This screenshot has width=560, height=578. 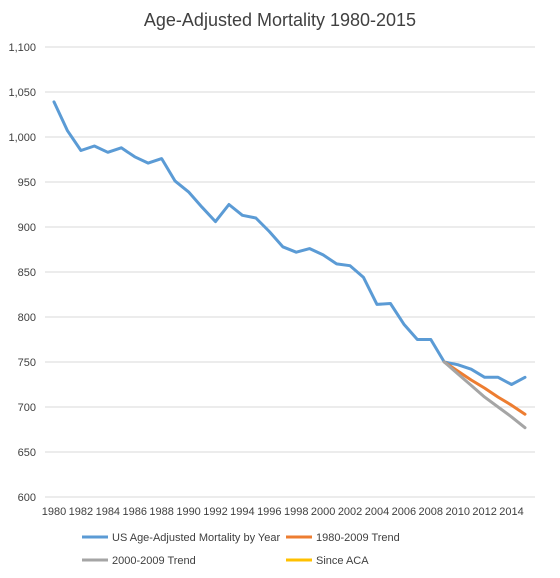 I want to click on chart-title: Age-Adjusted Mortality 1980-2015, so click(x=280, y=20).